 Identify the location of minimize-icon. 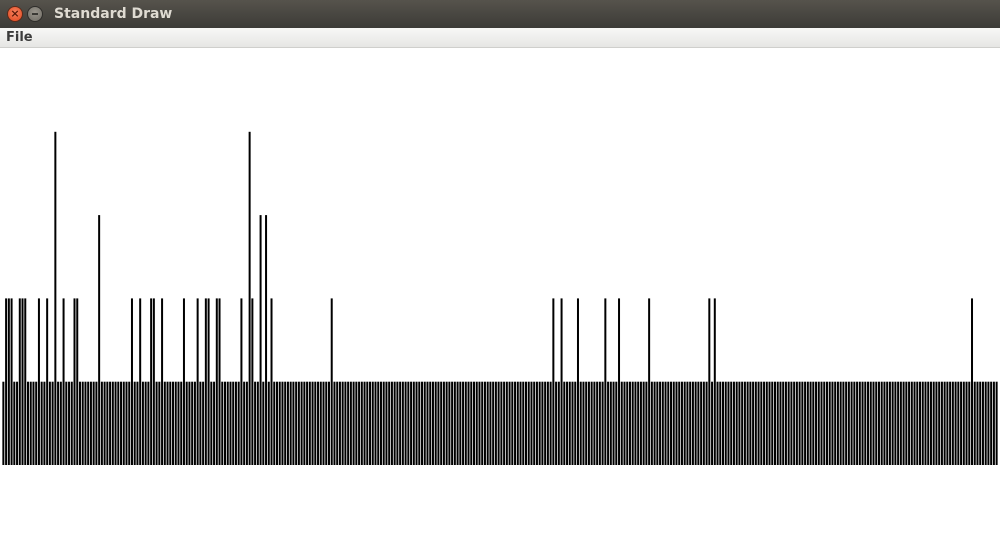
(35, 14).